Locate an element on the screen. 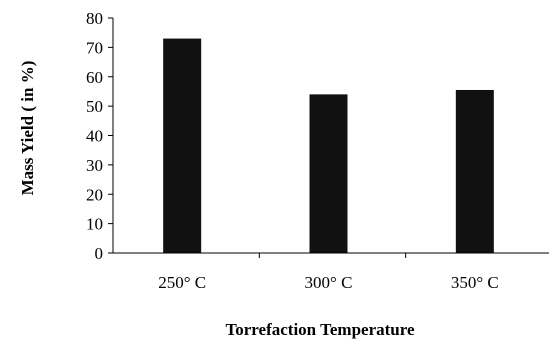  y-tick-label: 70 is located at coordinates (94, 47).